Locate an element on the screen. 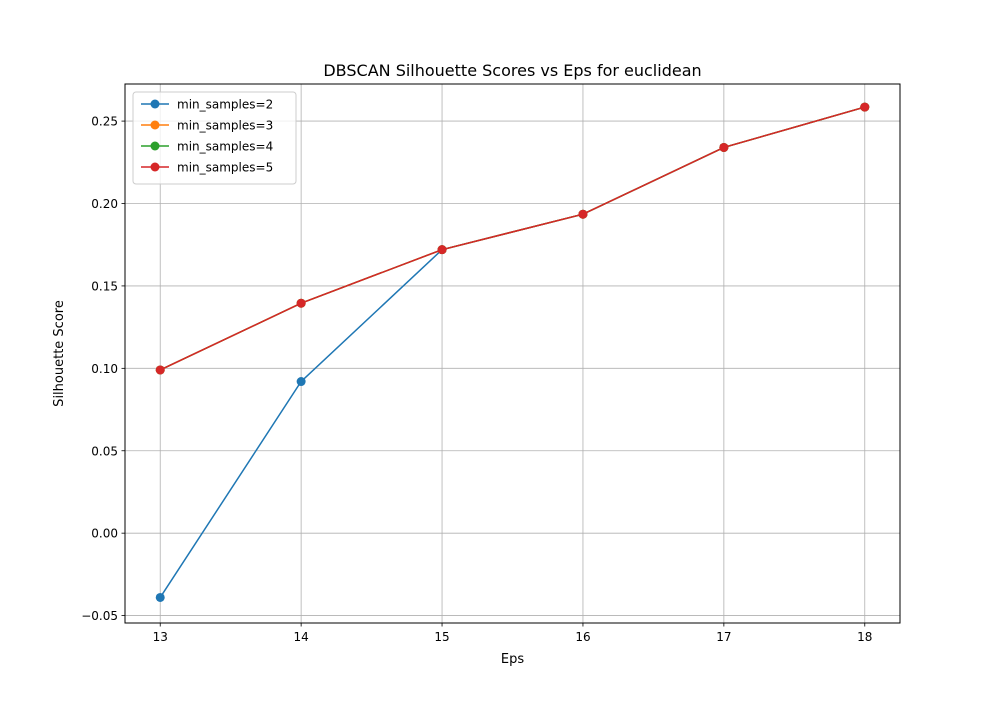 Image resolution: width=1000 pixels, height=704 pixels. y-tick-label: 0.05 is located at coordinates (104, 451).